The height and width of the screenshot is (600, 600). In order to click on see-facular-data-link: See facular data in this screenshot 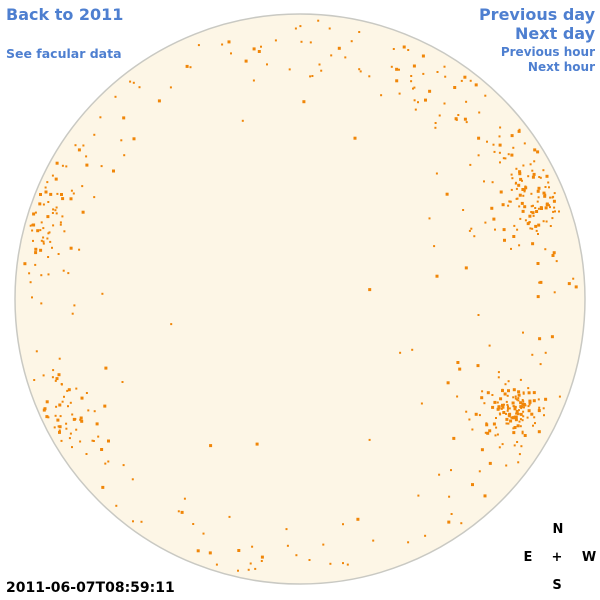, I will do `click(64, 53)`.